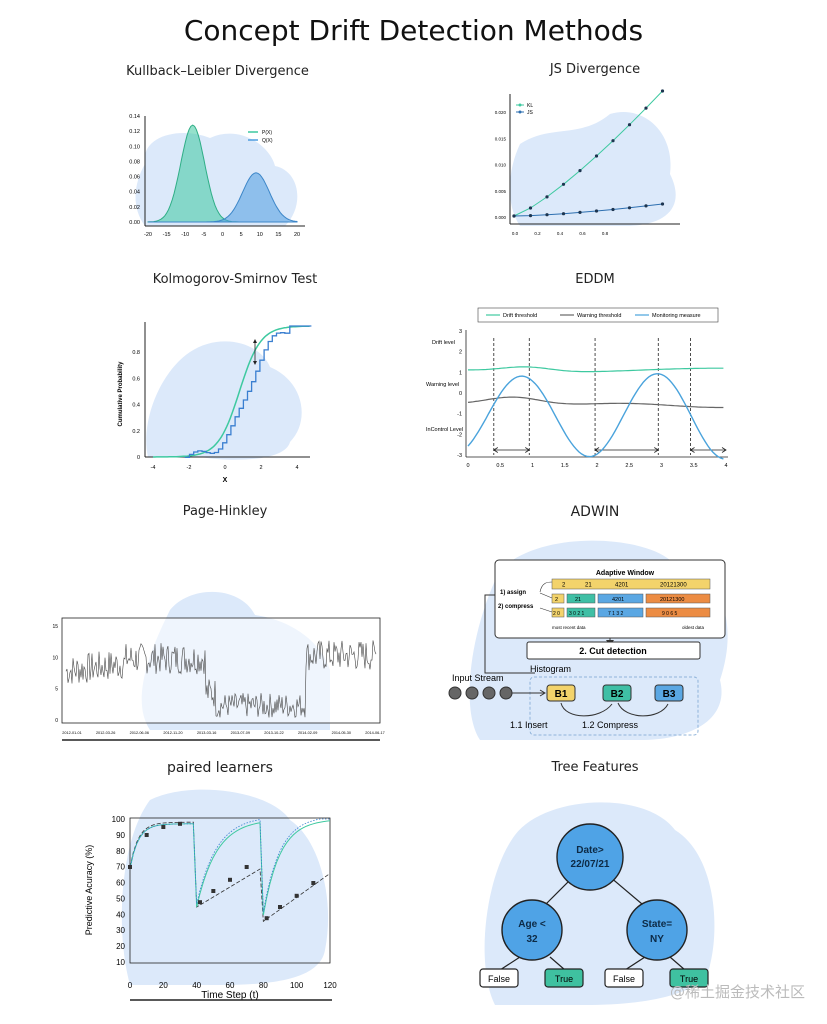 The height and width of the screenshot is (1024, 827). I want to click on paired-xtick-0: 0, so click(130, 985).